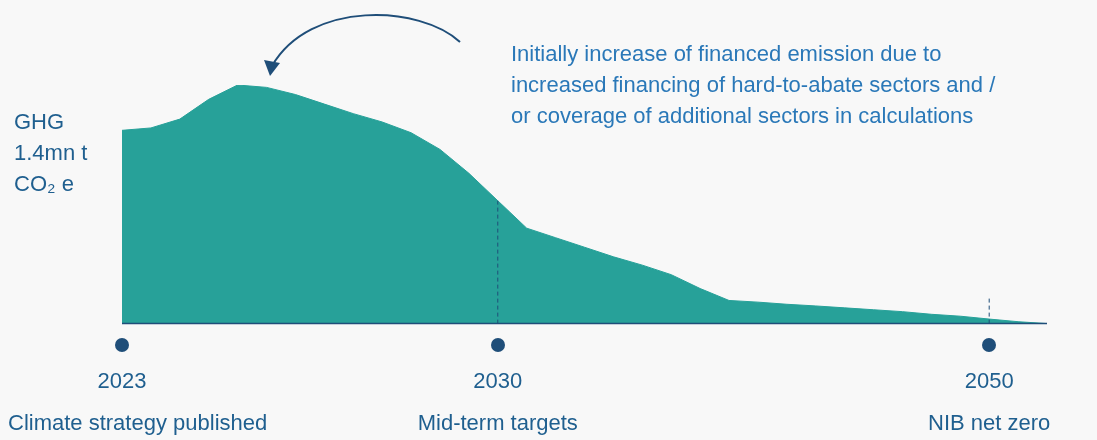 The width and height of the screenshot is (1097, 440). What do you see at coordinates (753, 85) in the screenshot?
I see `annotation: Initially increase of financed emission due to increased financing of hard-to-abate sectors and / or coverage of additional sectors in calculations` at bounding box center [753, 85].